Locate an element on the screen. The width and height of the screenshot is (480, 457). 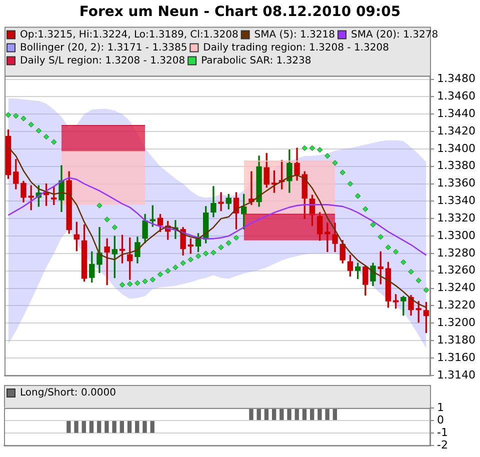
y-tick-label: 1.3360 is located at coordinates (456, 183).